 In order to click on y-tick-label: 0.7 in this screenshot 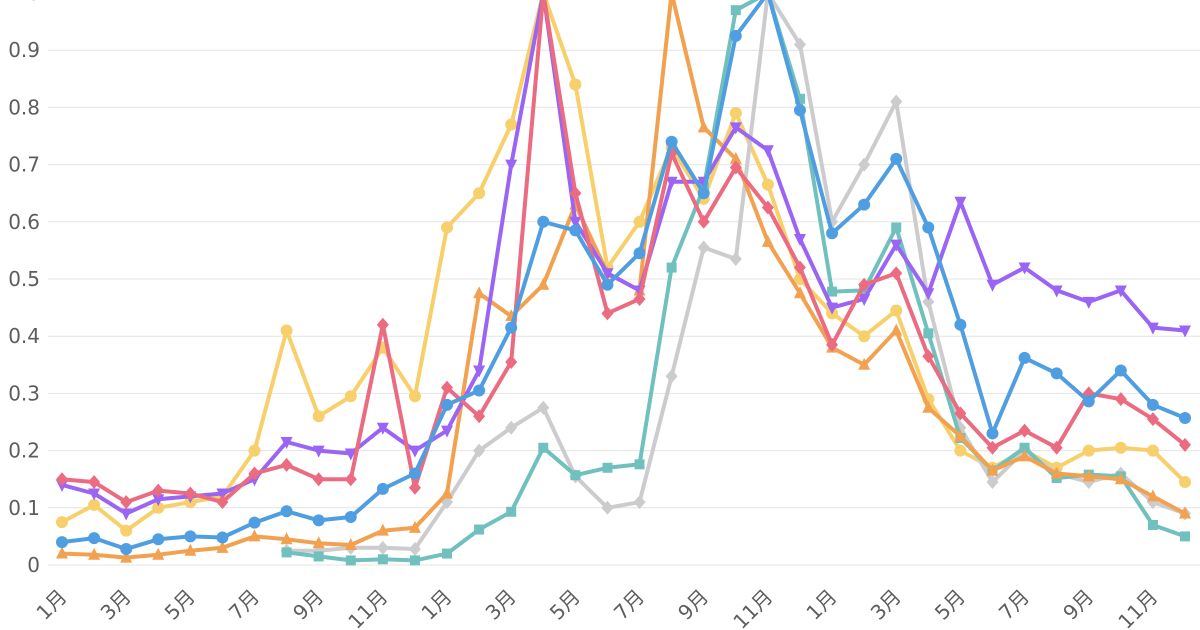, I will do `click(24, 165)`.